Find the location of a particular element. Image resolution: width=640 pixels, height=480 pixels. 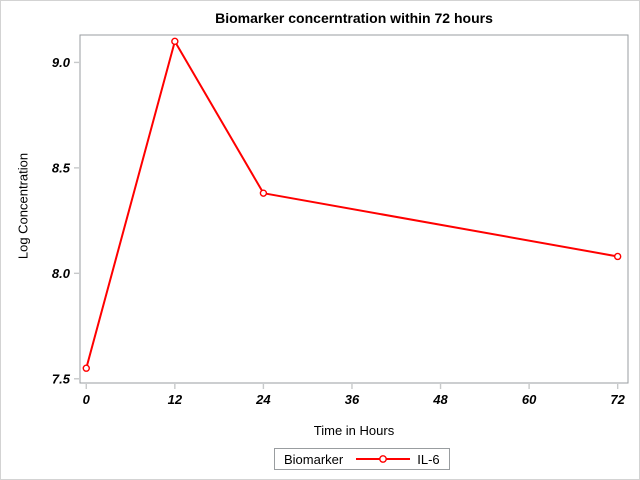

y-tick-label: 8.5 is located at coordinates (61, 167).